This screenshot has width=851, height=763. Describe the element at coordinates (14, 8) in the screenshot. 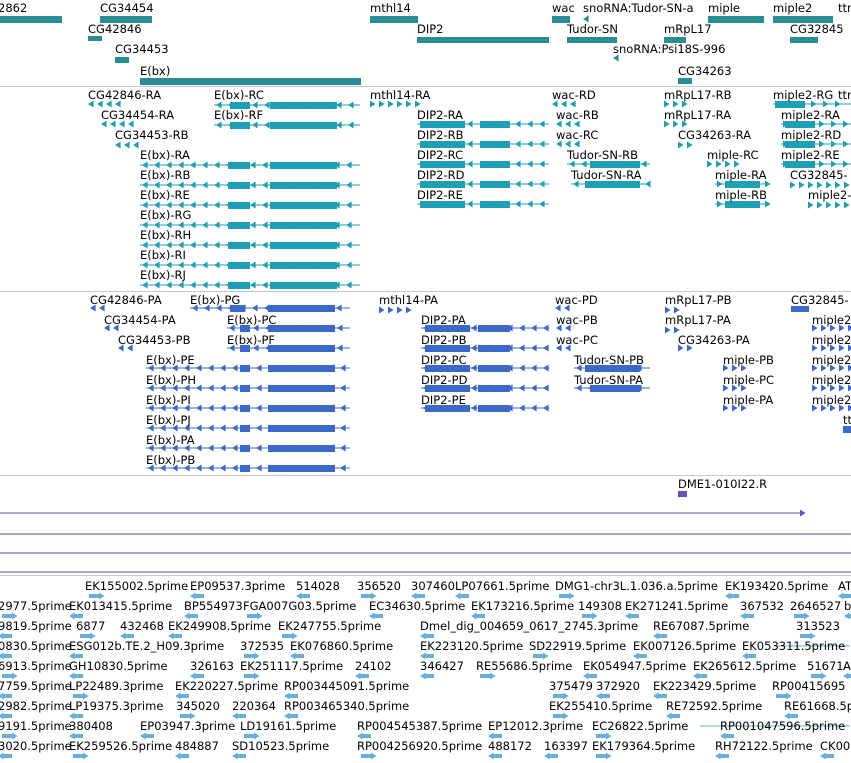

I see `gene-label: 2862` at that location.